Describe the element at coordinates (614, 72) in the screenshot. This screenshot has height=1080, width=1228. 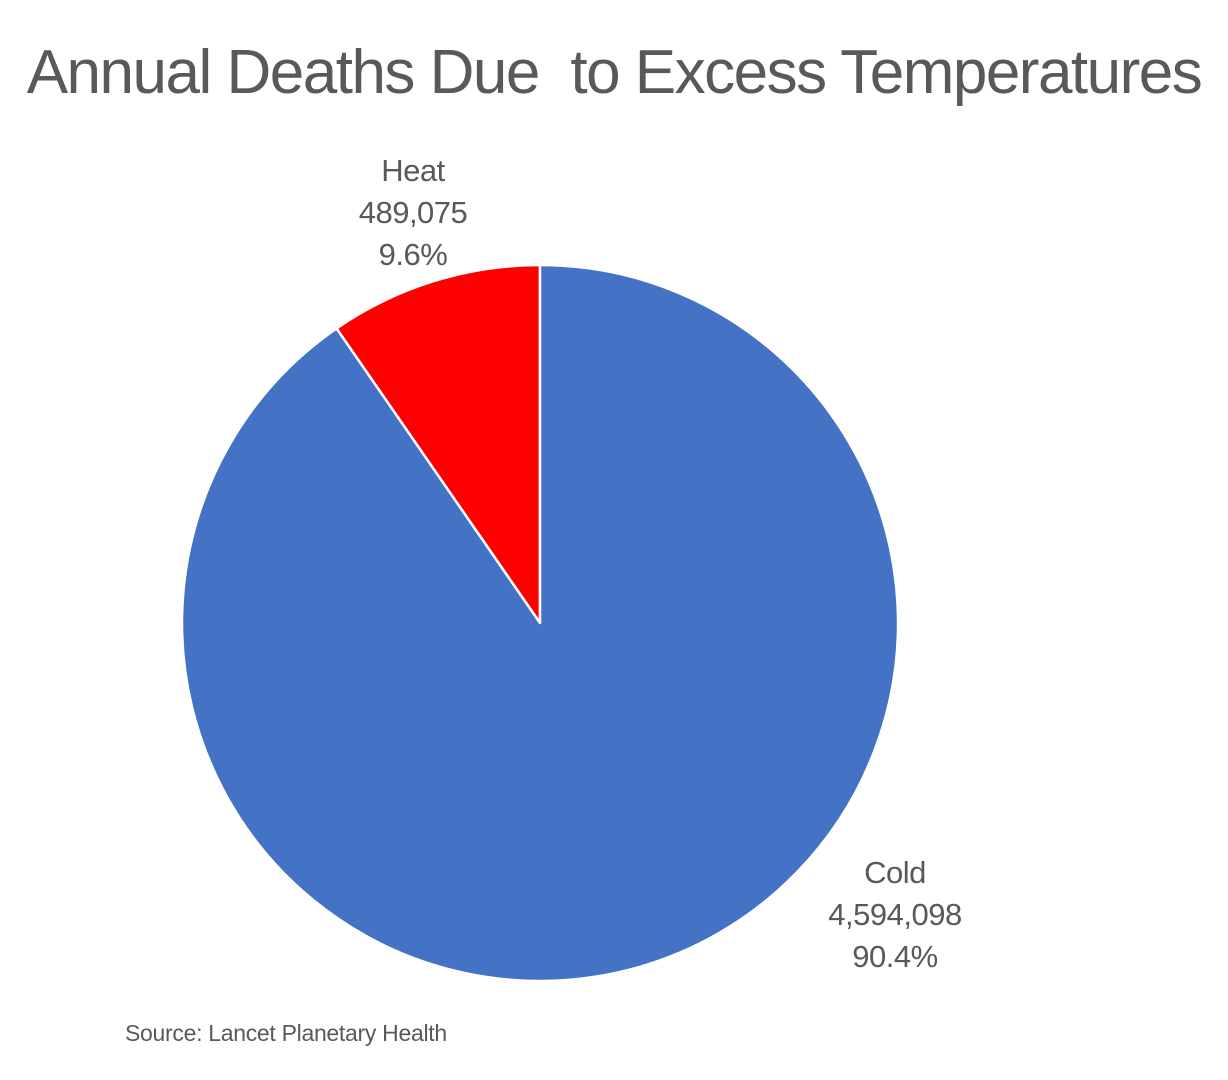
I see `chart-title: Annual Deaths Due to Excess Temperatures` at that location.